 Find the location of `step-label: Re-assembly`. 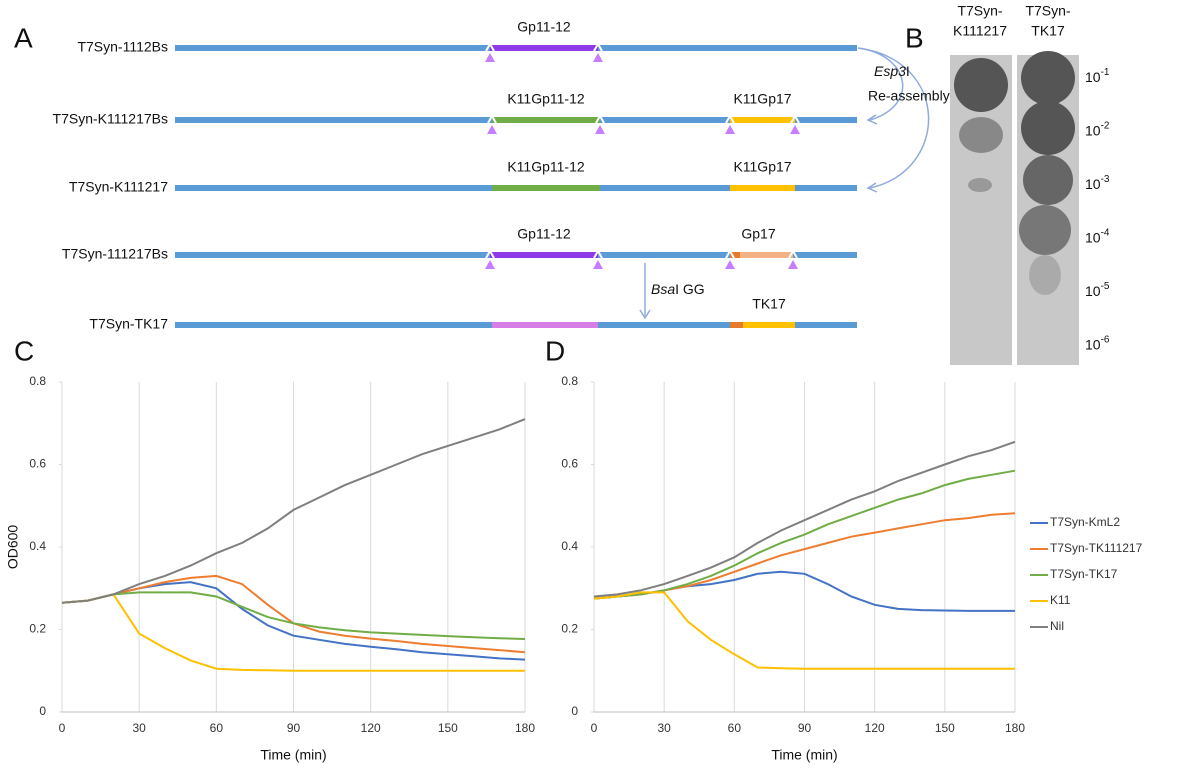

step-label: Re-assembly is located at coordinates (909, 96).